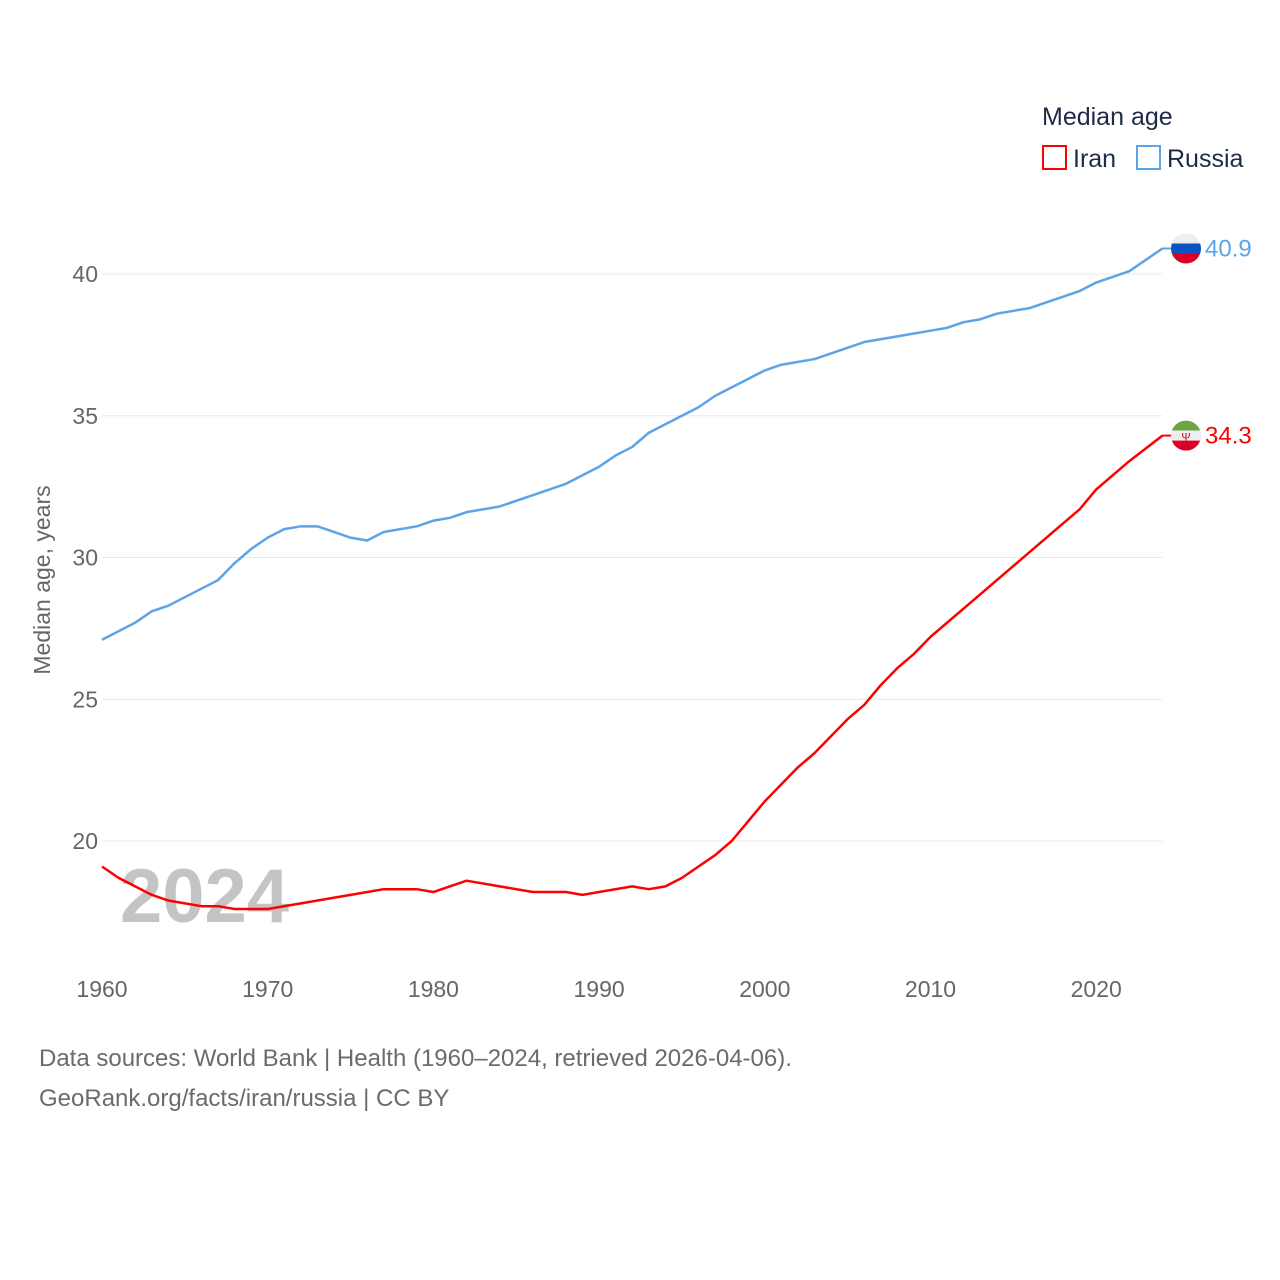 The height and width of the screenshot is (1280, 1280). Describe the element at coordinates (267, 989) in the screenshot. I see `x-tick-label: 1970` at that location.